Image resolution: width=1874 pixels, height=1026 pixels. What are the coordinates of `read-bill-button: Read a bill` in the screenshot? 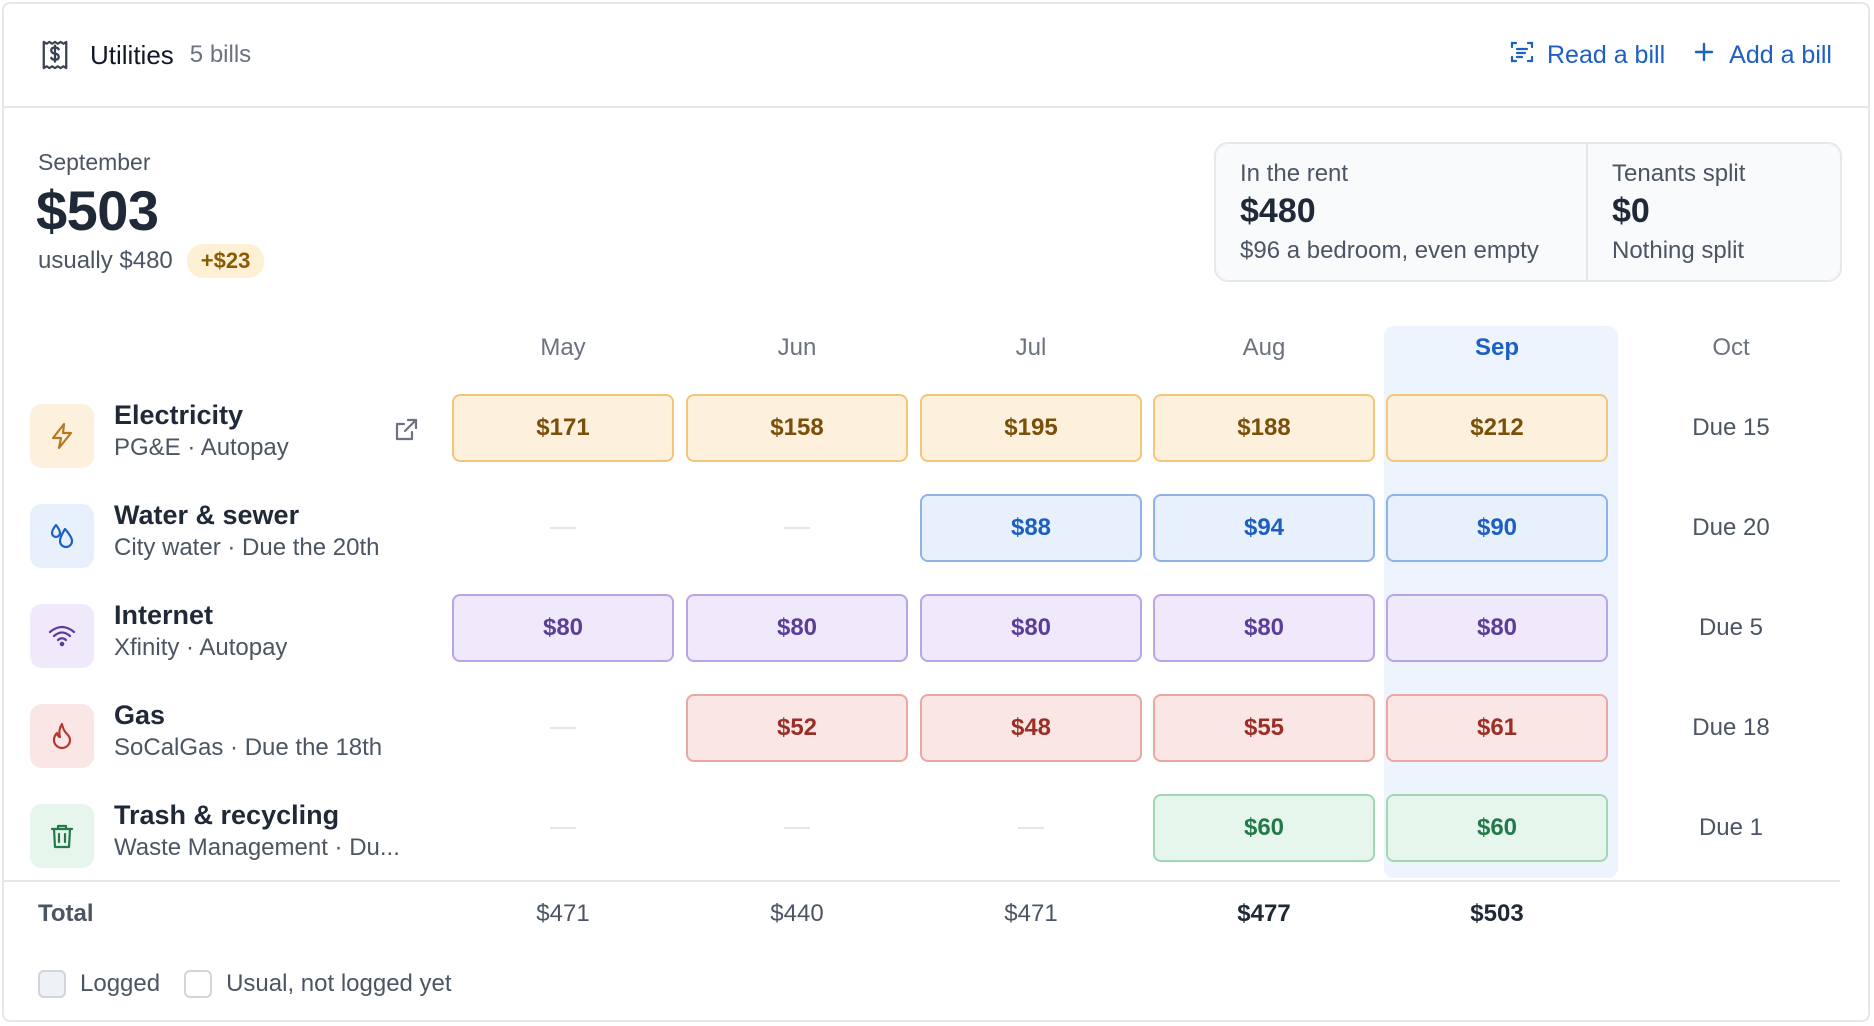 It's located at (1587, 55).